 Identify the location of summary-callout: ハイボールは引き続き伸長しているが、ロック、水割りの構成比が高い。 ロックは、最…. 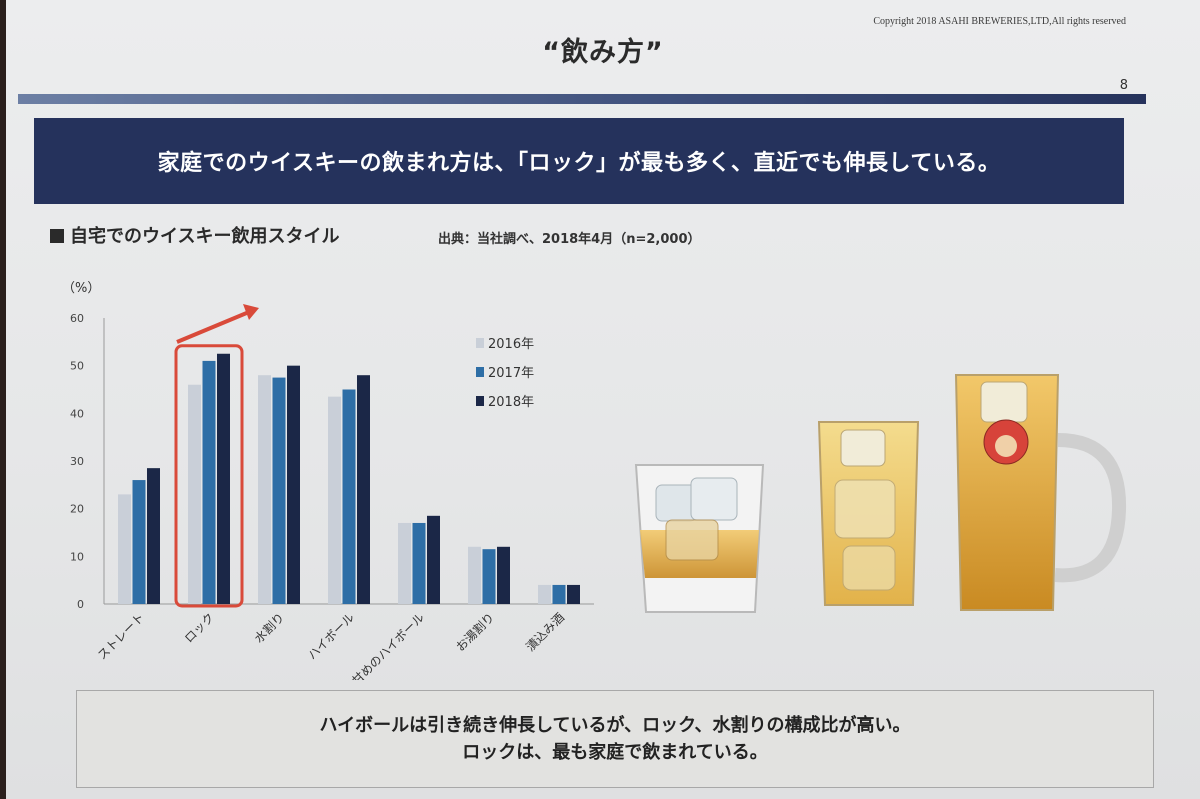
(615, 739).